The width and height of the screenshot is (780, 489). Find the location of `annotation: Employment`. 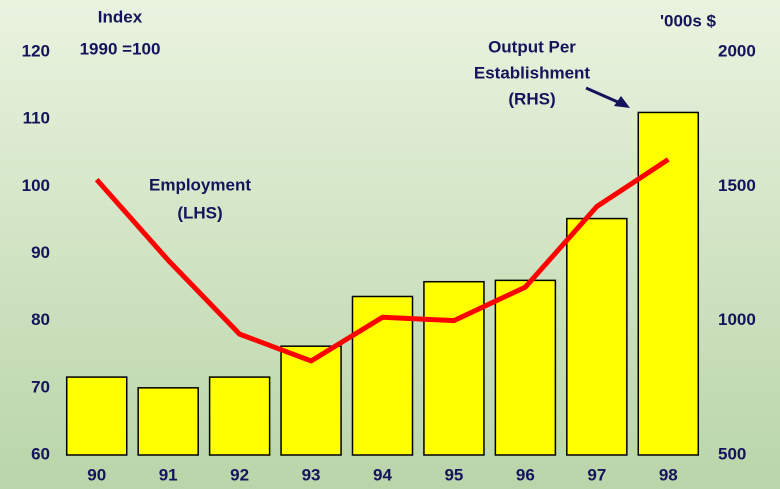

annotation: Employment is located at coordinates (200, 184).